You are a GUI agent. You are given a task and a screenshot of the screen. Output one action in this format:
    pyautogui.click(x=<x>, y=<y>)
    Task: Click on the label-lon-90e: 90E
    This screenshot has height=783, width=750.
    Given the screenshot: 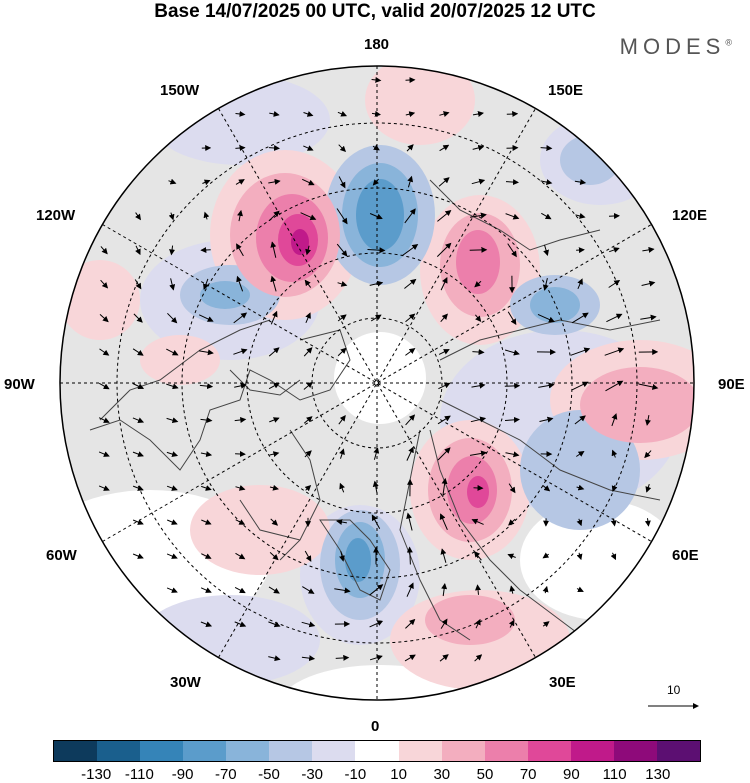 What is the action you would take?
    pyautogui.click(x=731, y=384)
    